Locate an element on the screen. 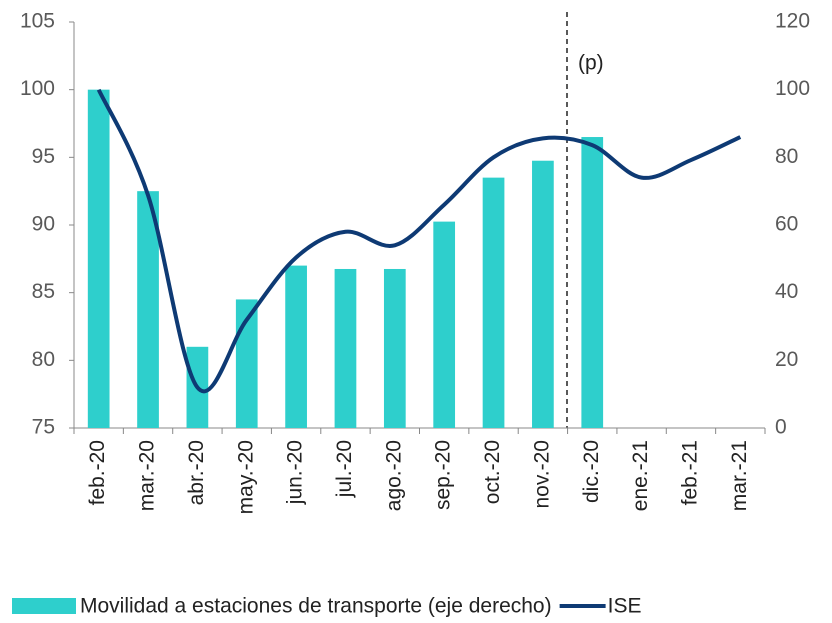 The height and width of the screenshot is (623, 832). y-tick-label: 105 is located at coordinates (37, 21).